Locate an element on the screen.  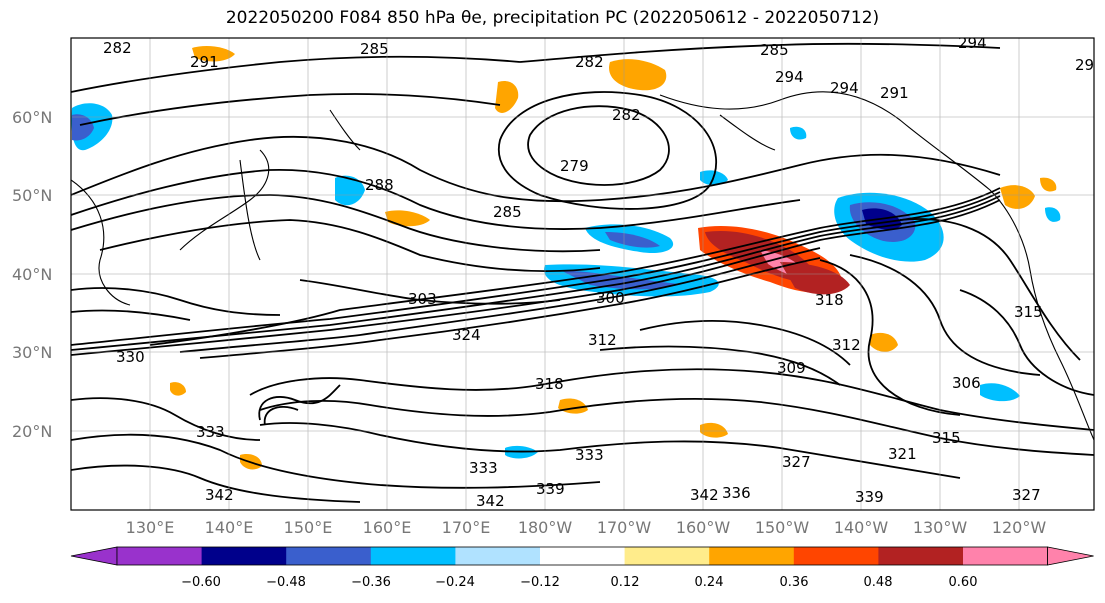
lat-label-40n: 40°N is located at coordinates (32, 274).